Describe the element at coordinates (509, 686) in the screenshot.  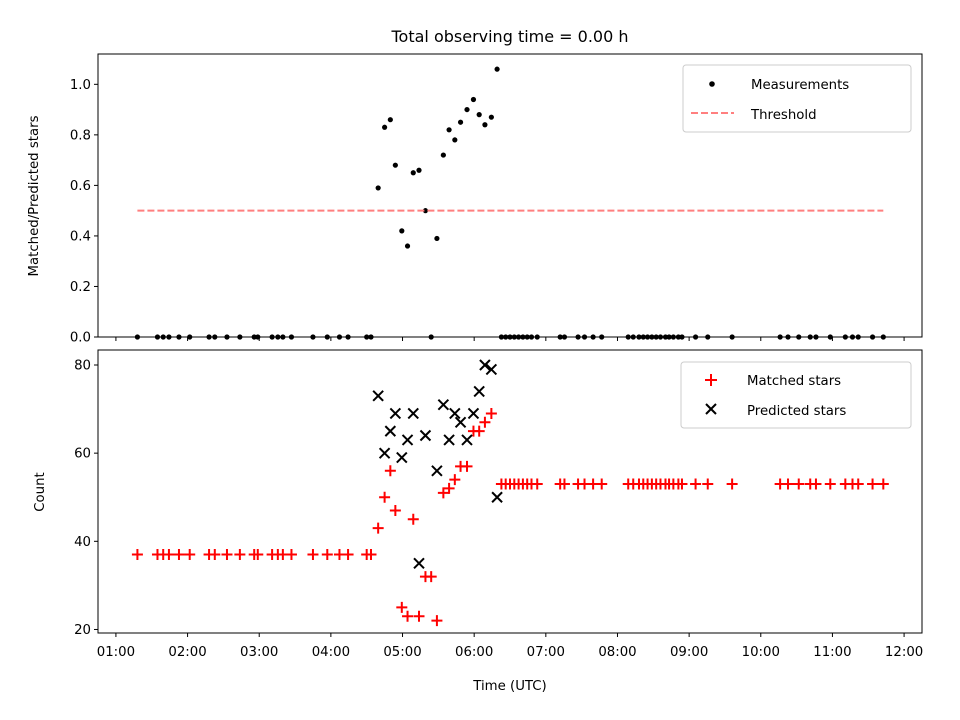
I see `x-axis-label: Time (UTC)` at that location.